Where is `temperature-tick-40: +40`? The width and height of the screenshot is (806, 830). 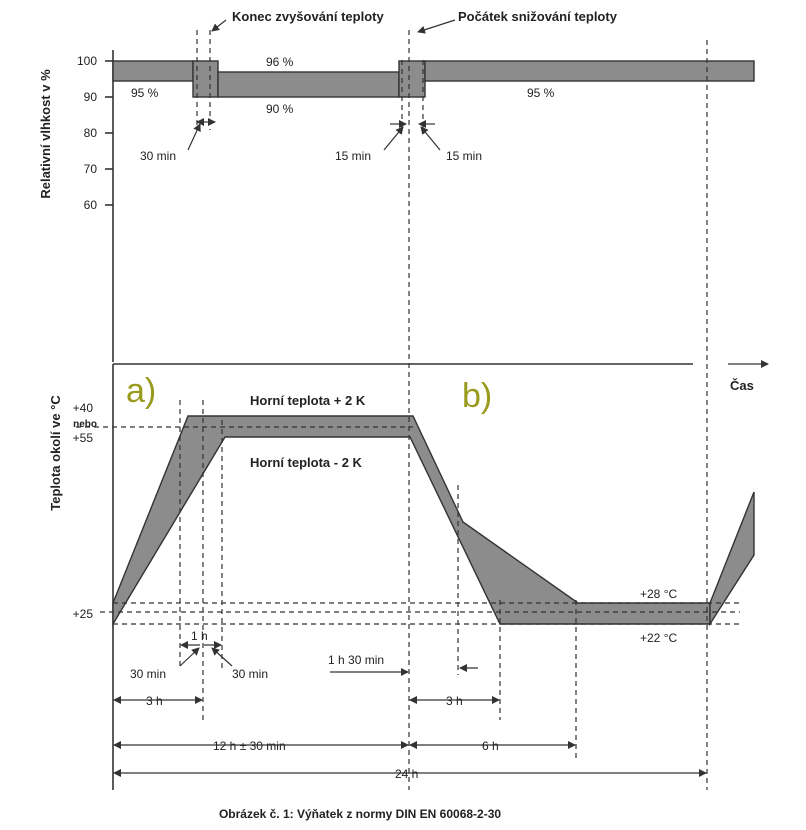 temperature-tick-40: +40 is located at coordinates (83, 408).